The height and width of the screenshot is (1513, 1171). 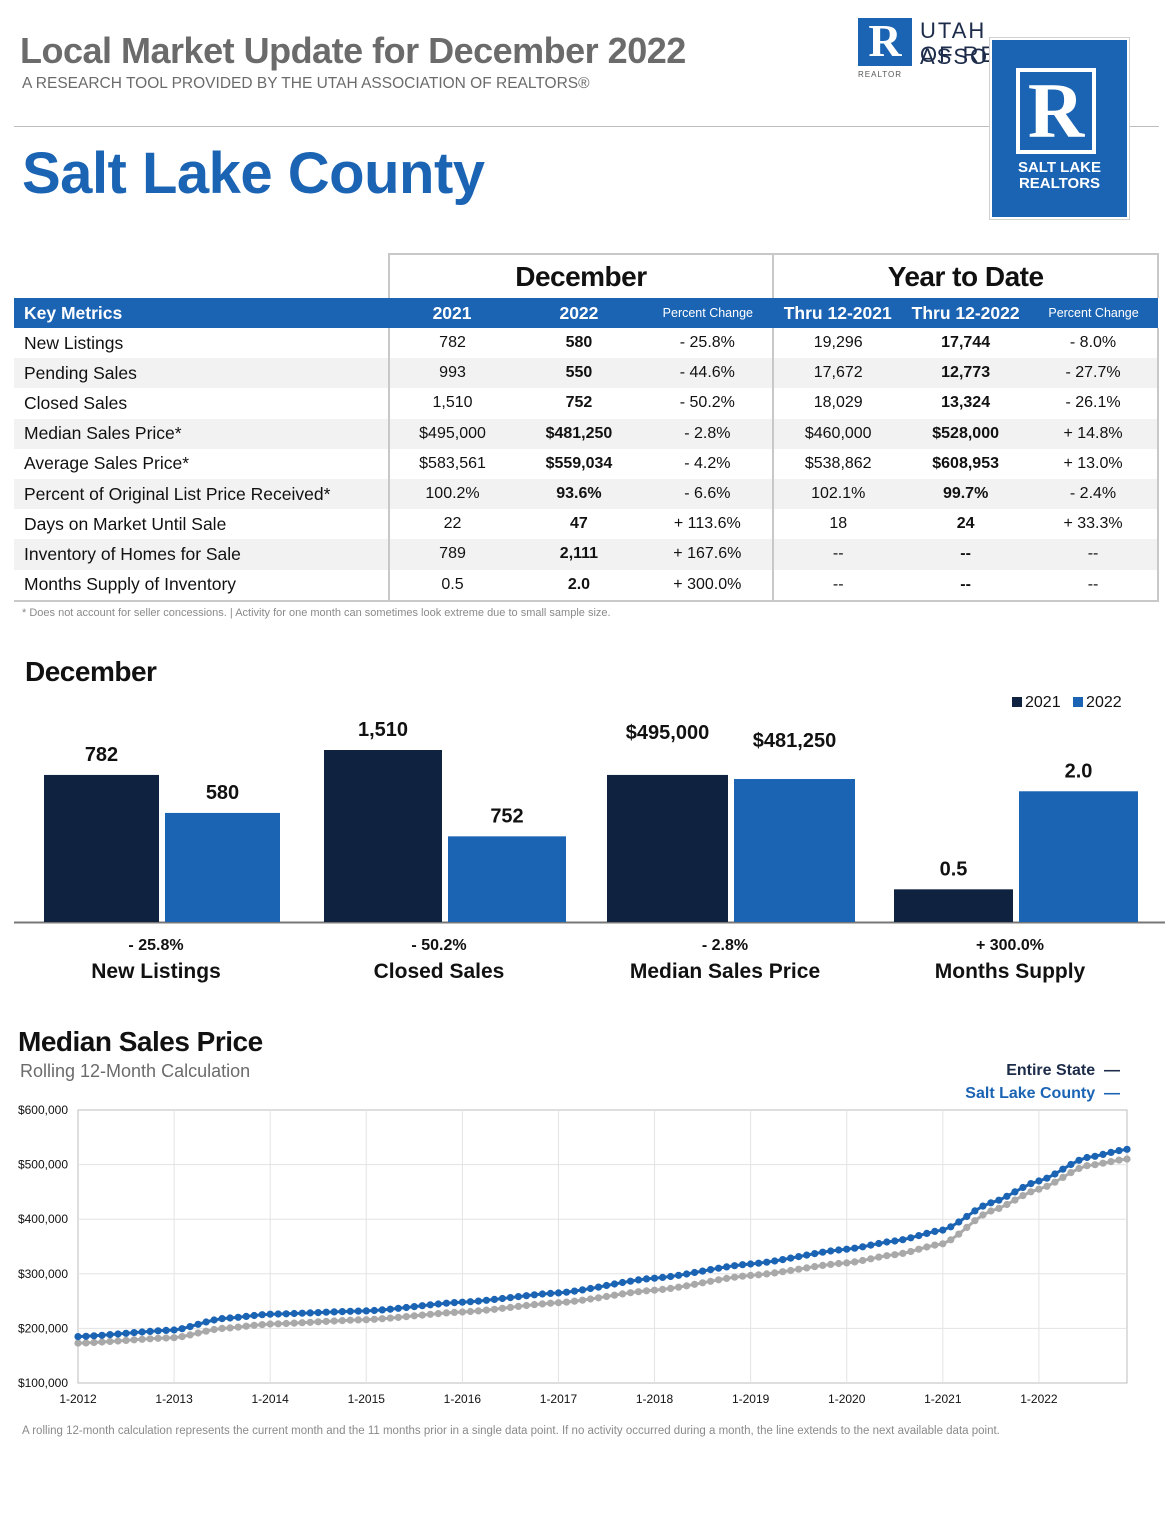 I want to click on ytd-percent-change: - 26.1%, so click(x=1094, y=403).